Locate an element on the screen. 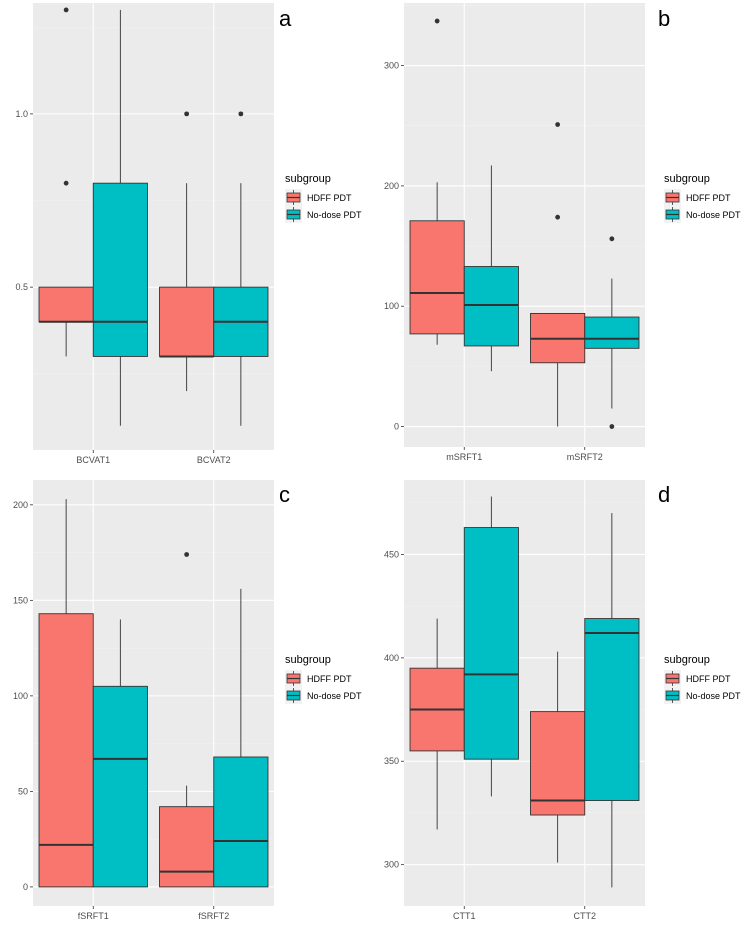 The width and height of the screenshot is (746, 939). x-tick-label: CTT1 is located at coordinates (464, 916).